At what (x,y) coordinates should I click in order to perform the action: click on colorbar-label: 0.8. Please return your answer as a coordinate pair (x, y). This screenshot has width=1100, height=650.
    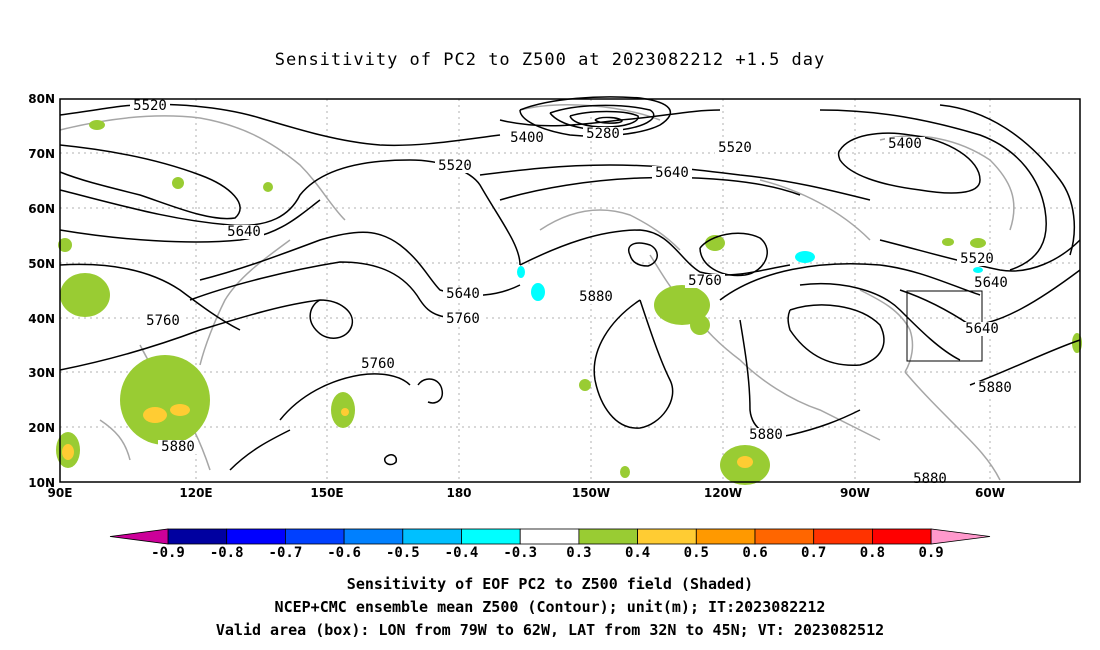
    Looking at the image, I should click on (872, 553).